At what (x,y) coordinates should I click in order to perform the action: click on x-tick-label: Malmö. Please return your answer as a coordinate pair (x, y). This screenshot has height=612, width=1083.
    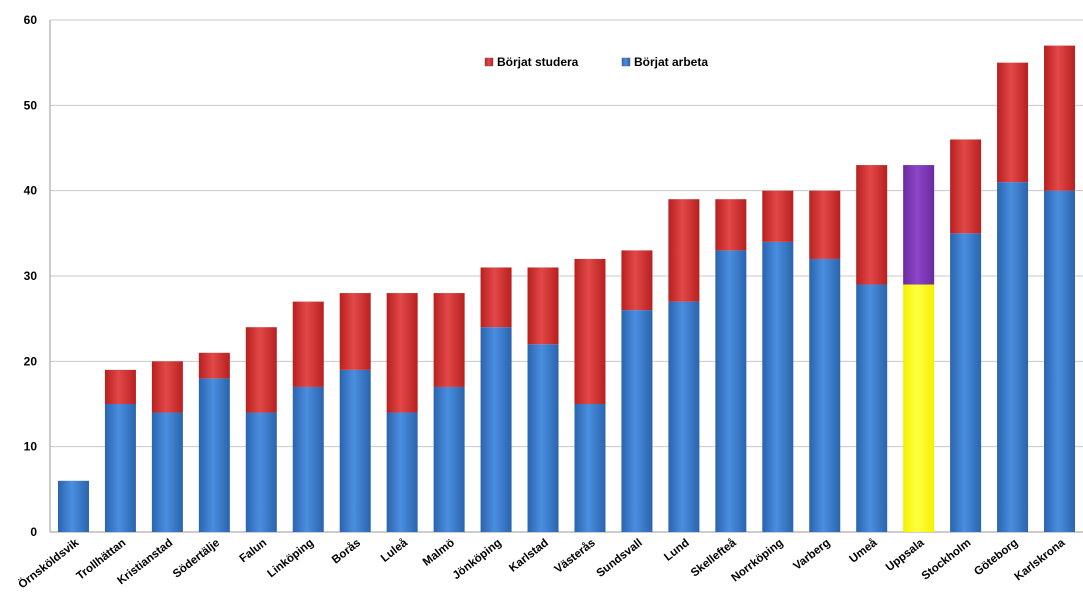
    Looking at the image, I should click on (439, 553).